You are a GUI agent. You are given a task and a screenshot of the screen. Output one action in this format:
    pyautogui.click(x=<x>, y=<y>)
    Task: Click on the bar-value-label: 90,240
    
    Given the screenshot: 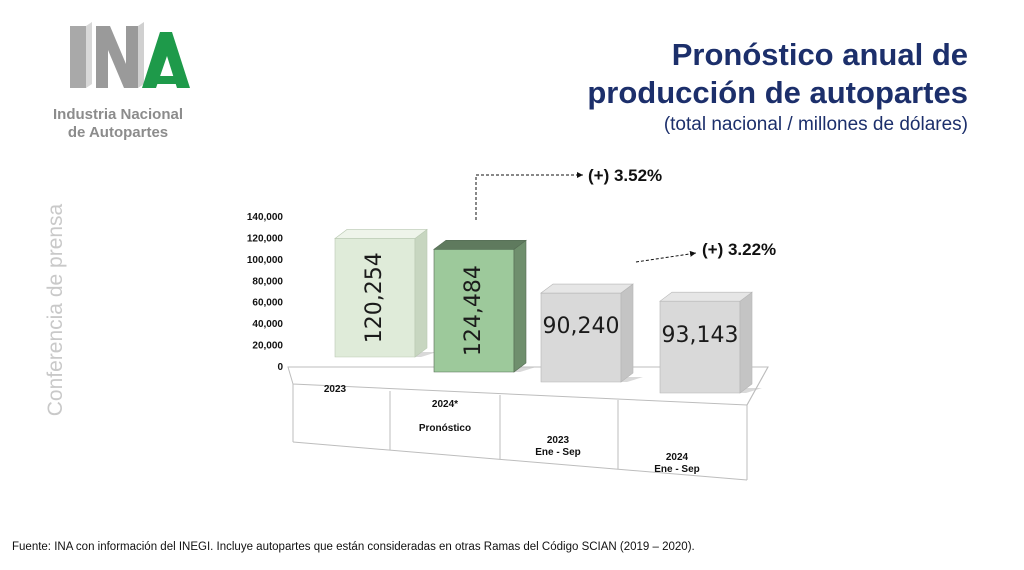 What is the action you would take?
    pyautogui.click(x=581, y=326)
    